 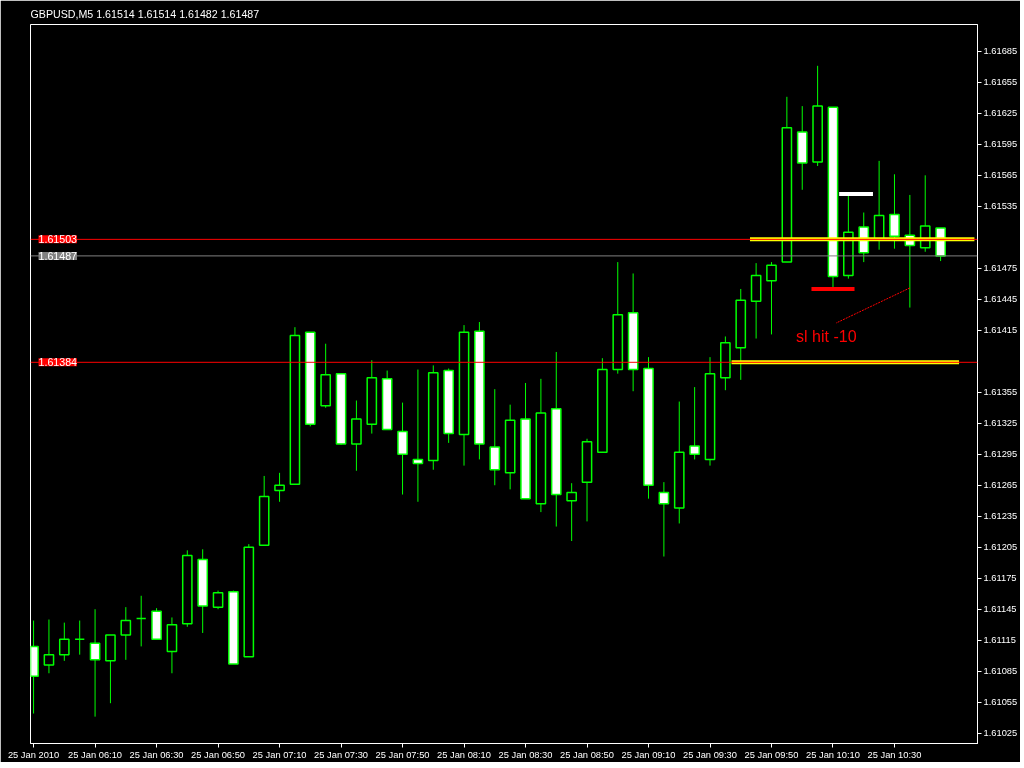 I want to click on y-tick-label: 1.61265, so click(x=1000, y=485).